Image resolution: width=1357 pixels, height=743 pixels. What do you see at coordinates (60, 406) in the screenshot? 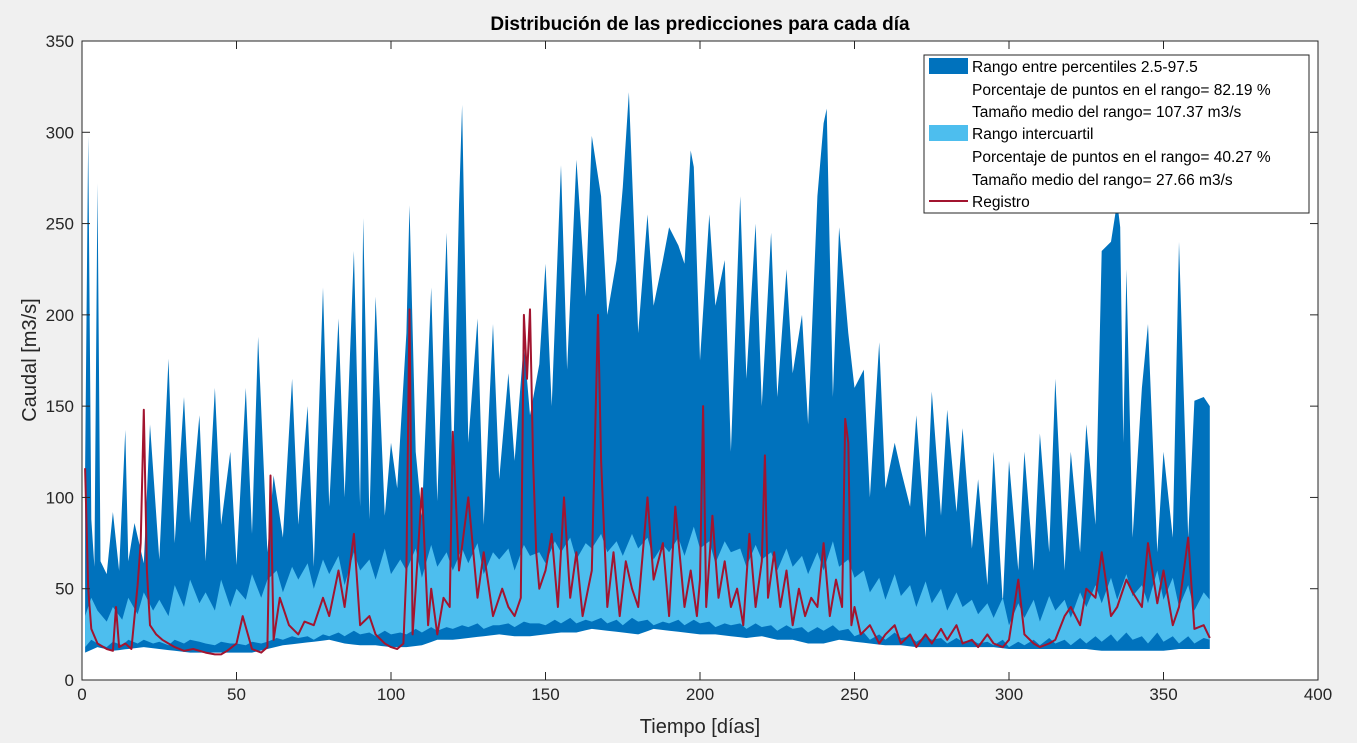
I see `y-tick-label: 150` at bounding box center [60, 406].